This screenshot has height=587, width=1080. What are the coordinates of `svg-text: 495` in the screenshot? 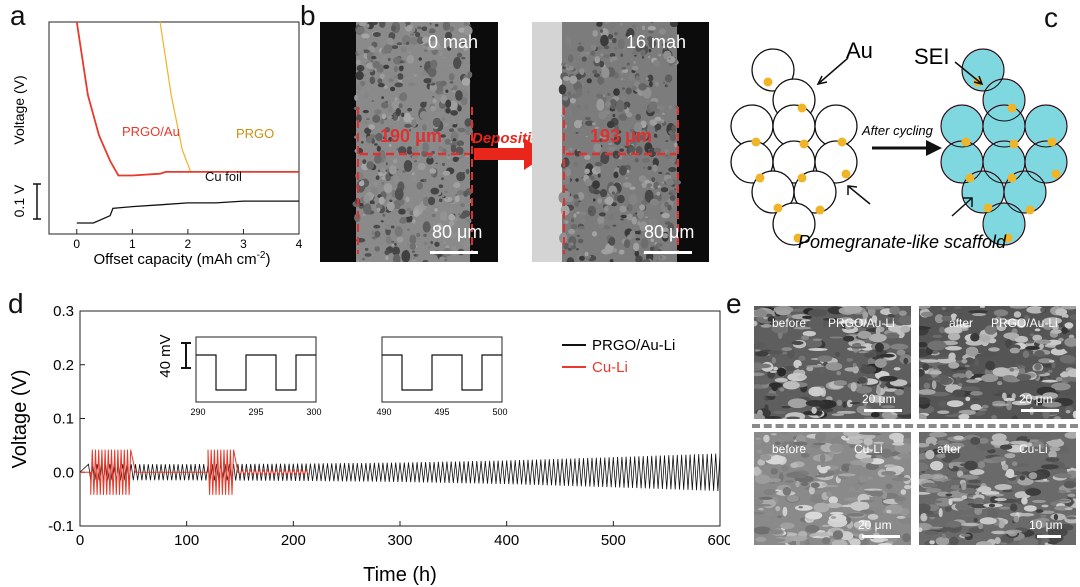 It's located at (441, 412).